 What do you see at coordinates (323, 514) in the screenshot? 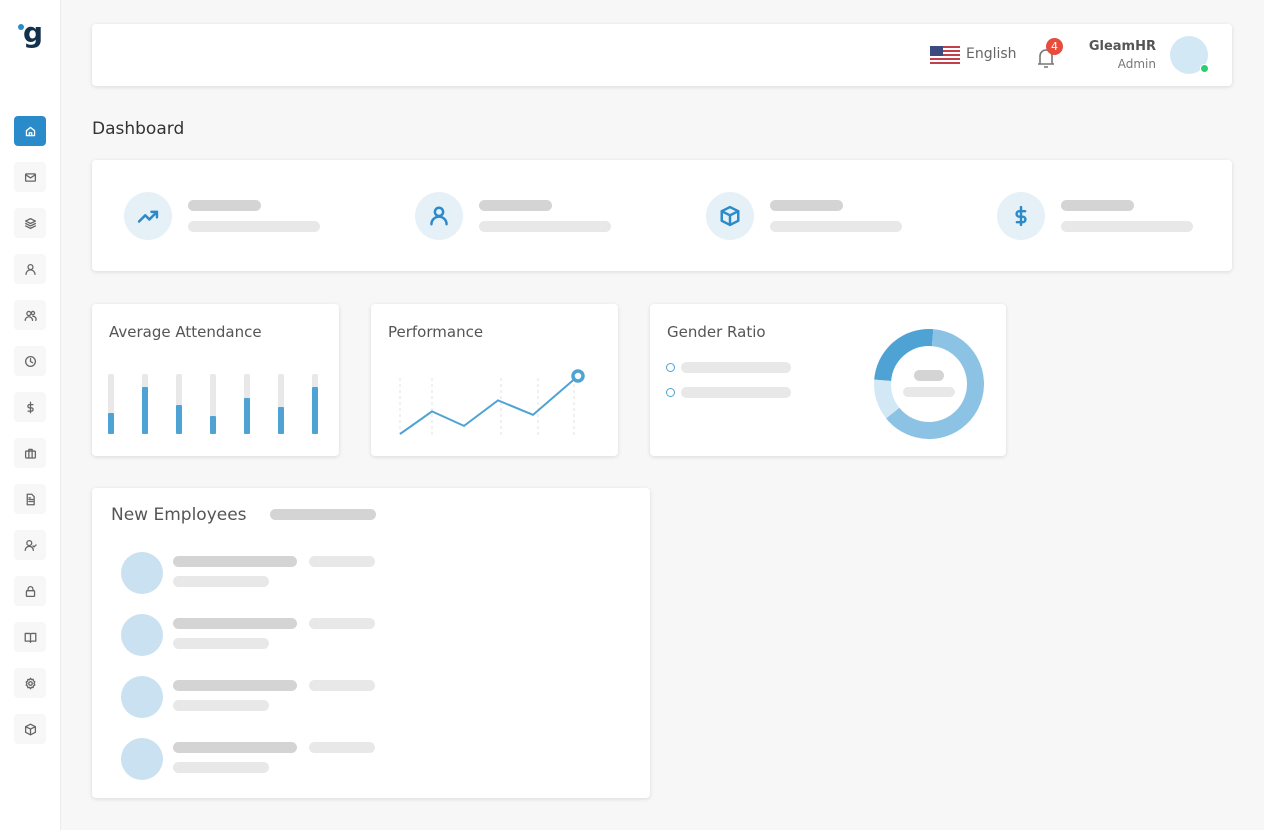
I see `title-placeholder` at bounding box center [323, 514].